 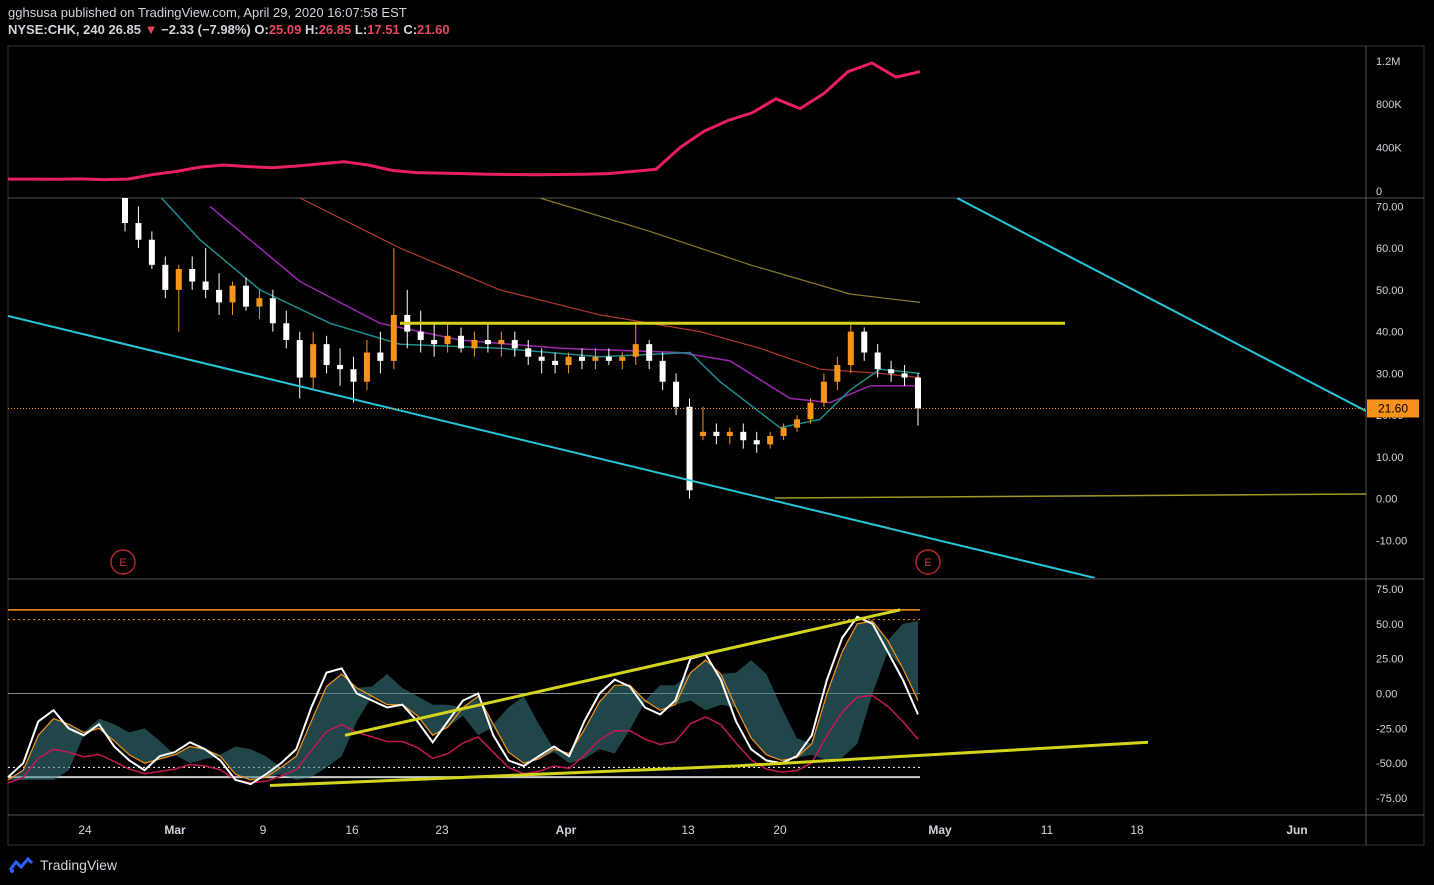 I want to click on x-tick-label: 13, so click(x=688, y=830).